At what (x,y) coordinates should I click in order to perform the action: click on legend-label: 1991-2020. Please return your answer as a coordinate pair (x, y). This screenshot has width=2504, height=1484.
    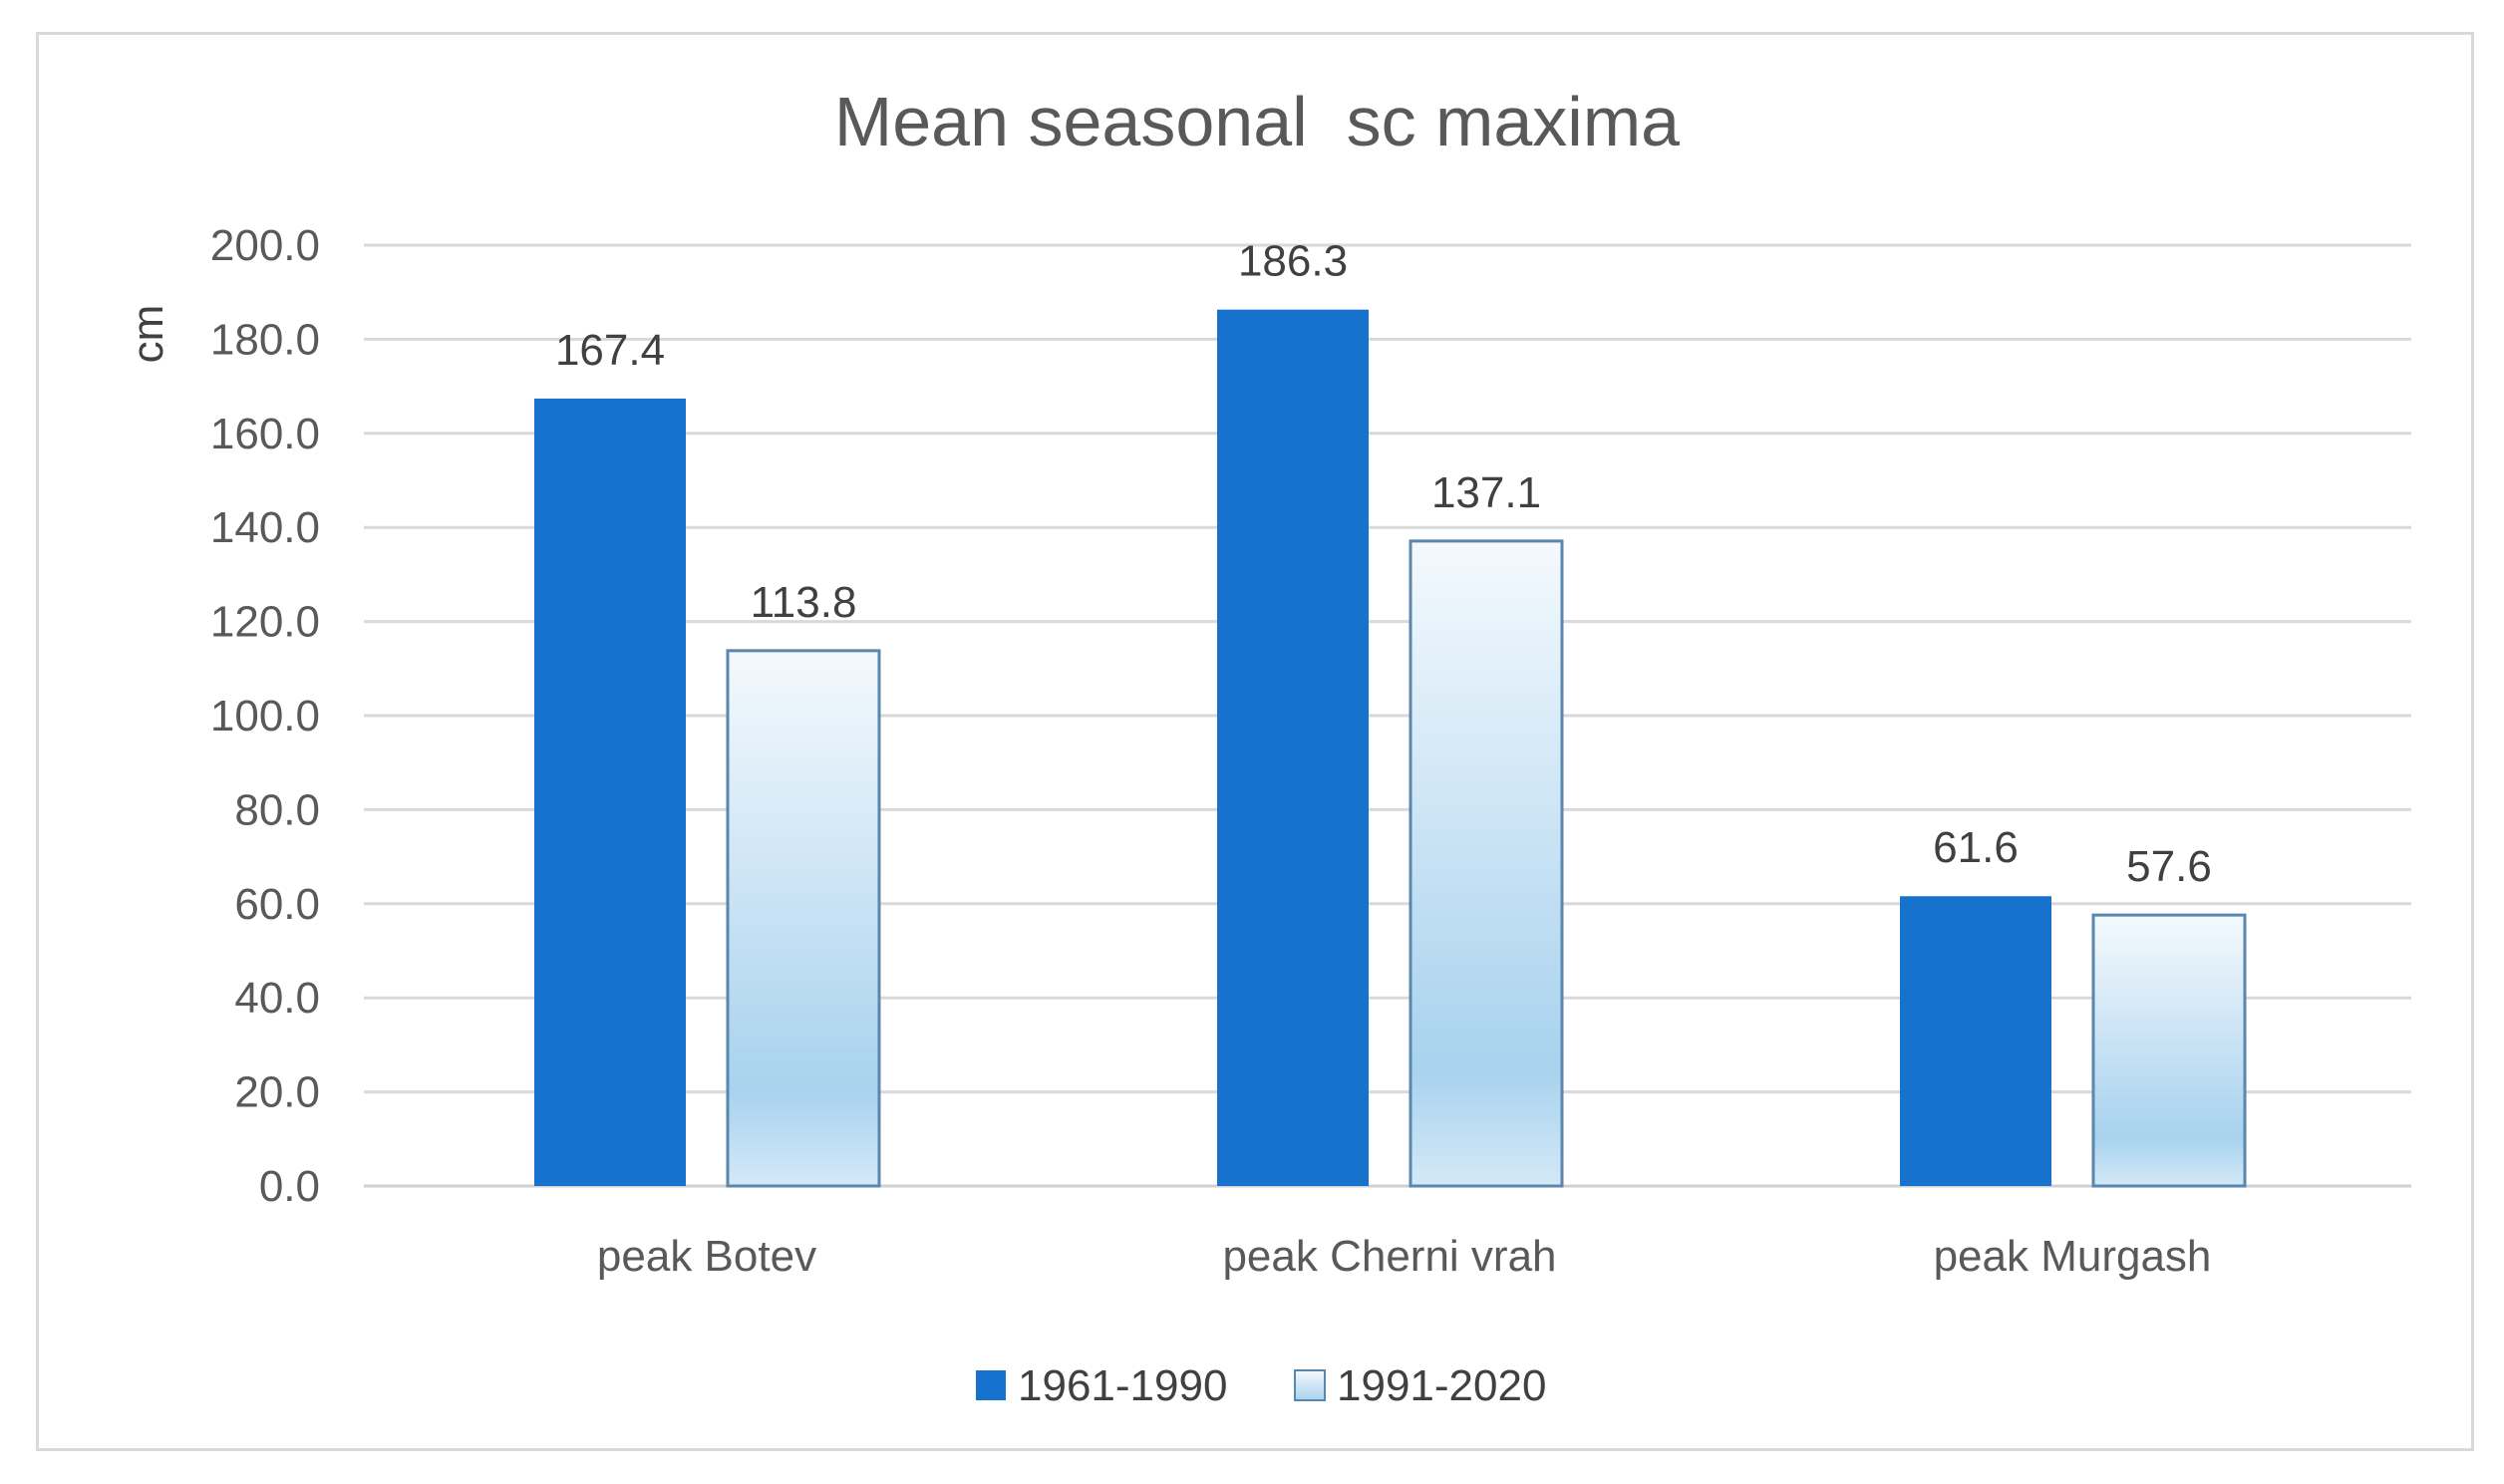
    Looking at the image, I should click on (1441, 1385).